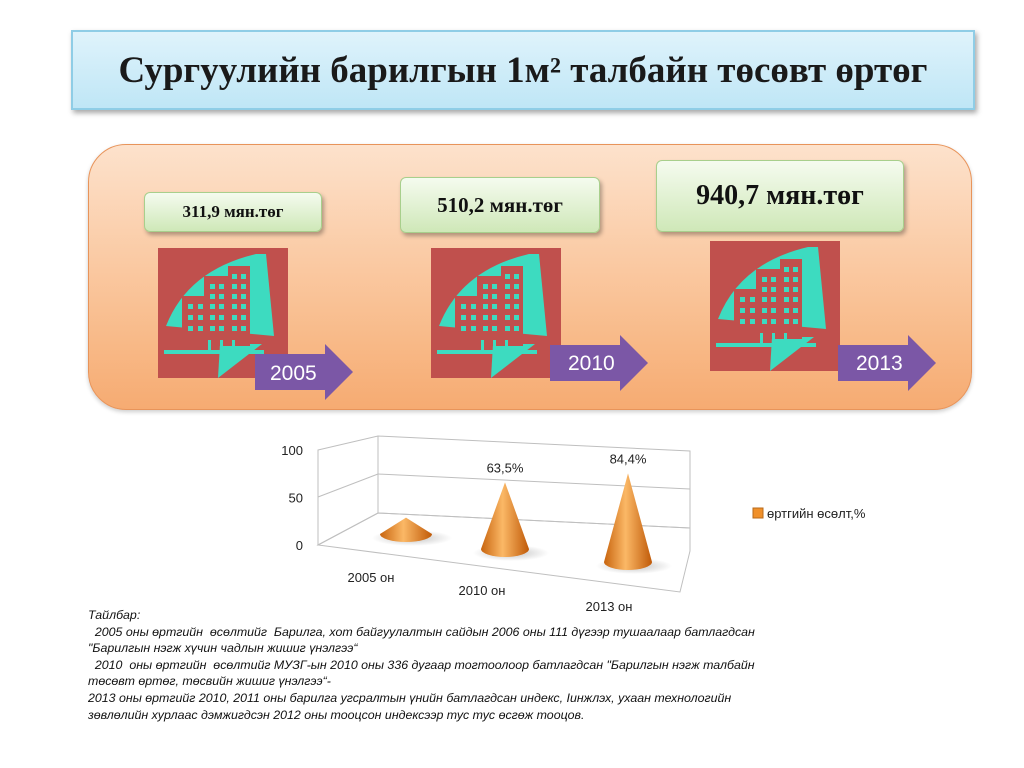  What do you see at coordinates (233, 212) in the screenshot?
I see `price-box-2005: 311,9 мян.төг` at bounding box center [233, 212].